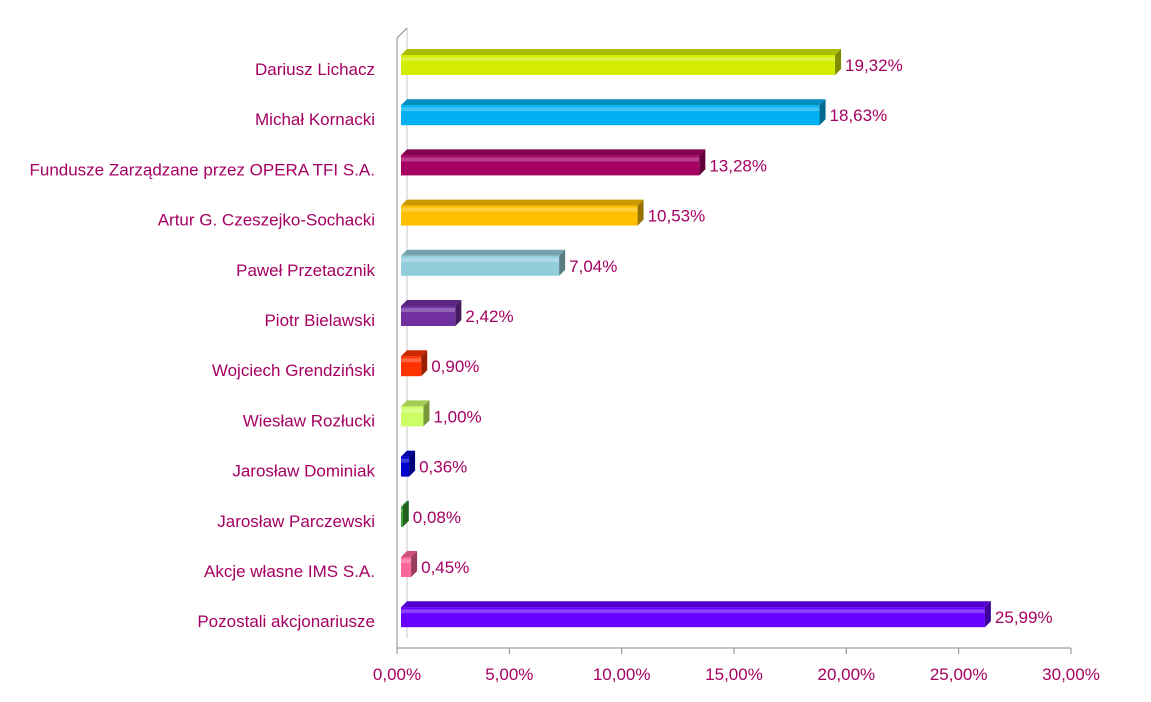 This screenshot has height=702, width=1151. What do you see at coordinates (846, 674) in the screenshot?
I see `x-tick-label: 20,00%` at bounding box center [846, 674].